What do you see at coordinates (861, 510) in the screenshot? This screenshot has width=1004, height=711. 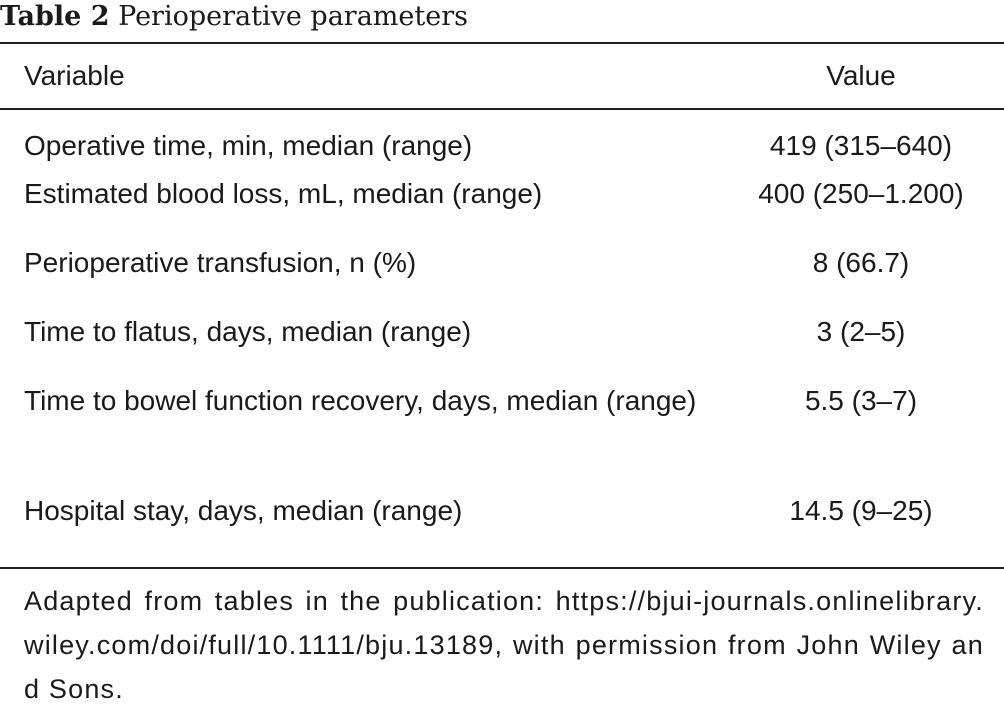 I see `cell-value: 14.5 (9–25)` at bounding box center [861, 510].